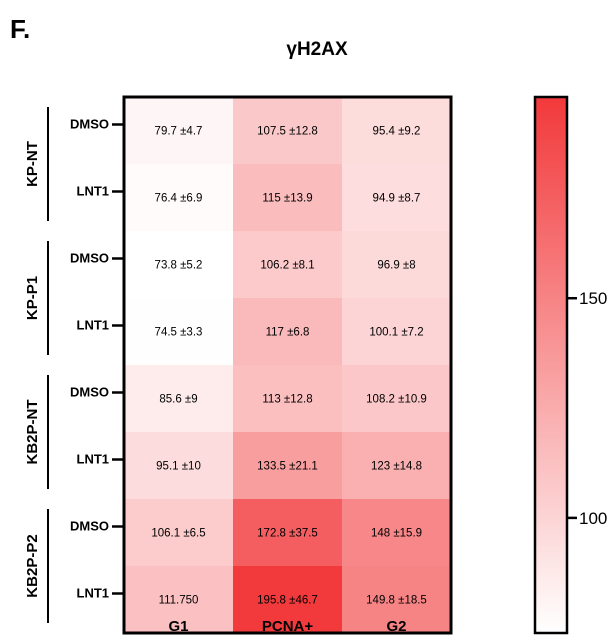  What do you see at coordinates (32, 298) in the screenshot?
I see `group-label: KP-P1` at bounding box center [32, 298].